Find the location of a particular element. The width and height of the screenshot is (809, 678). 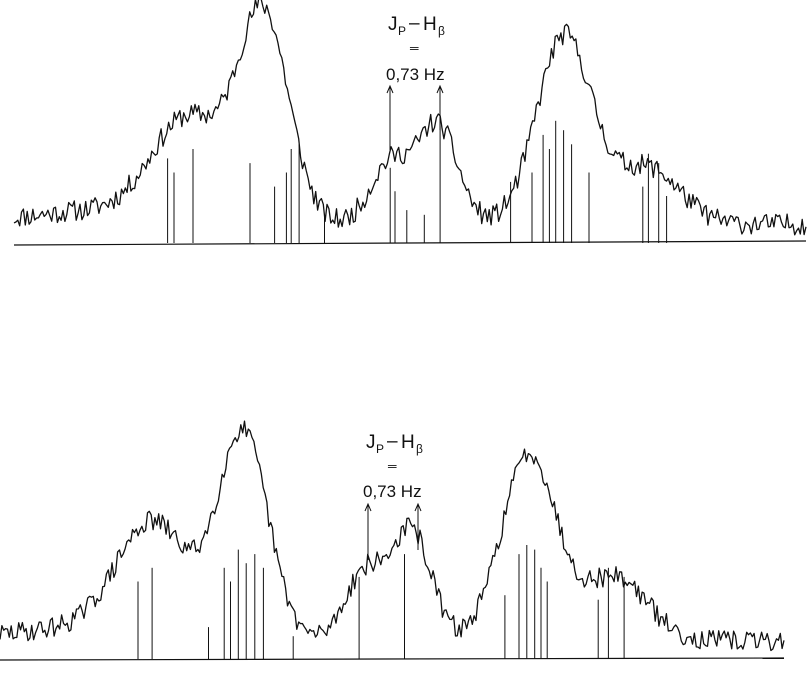

lower-stick-lines is located at coordinates (381, 602).